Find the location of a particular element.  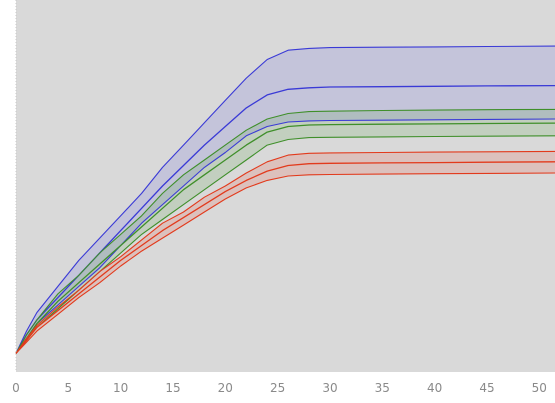

x-tick-label: 35 is located at coordinates (382, 388).